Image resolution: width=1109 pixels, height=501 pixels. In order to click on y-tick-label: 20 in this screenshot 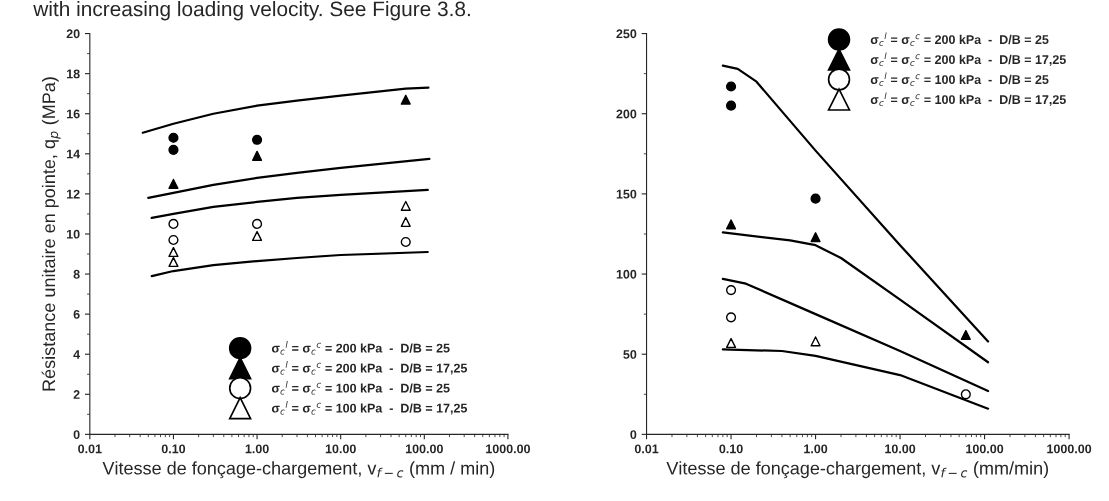, I will do `click(73, 34)`.